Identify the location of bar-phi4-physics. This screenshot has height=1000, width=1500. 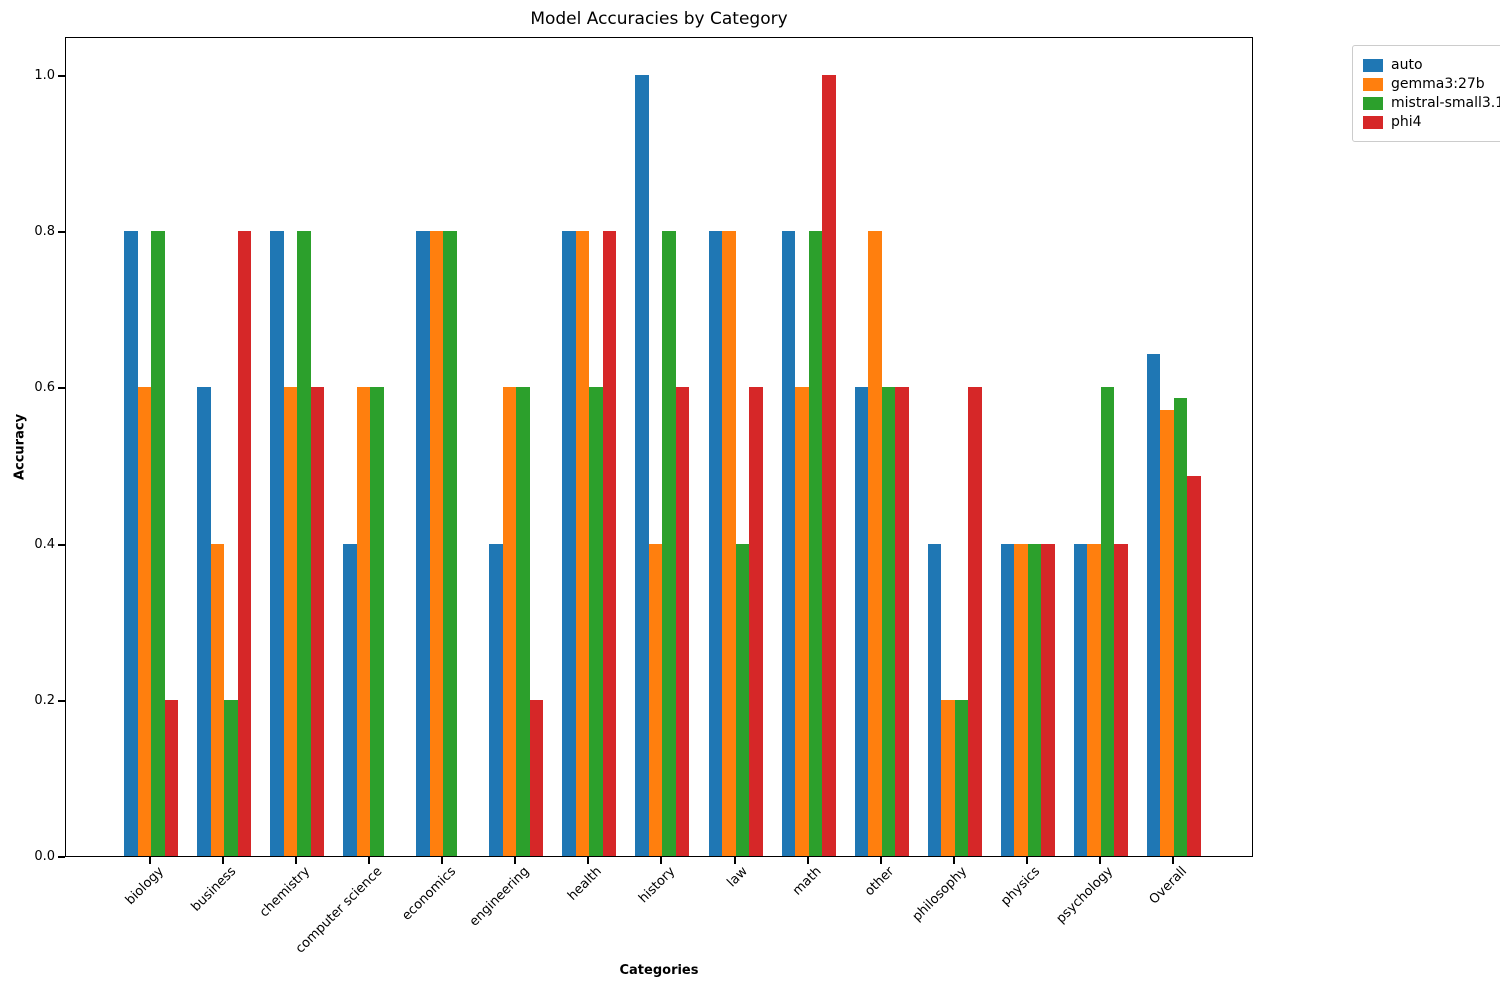
(1048, 699).